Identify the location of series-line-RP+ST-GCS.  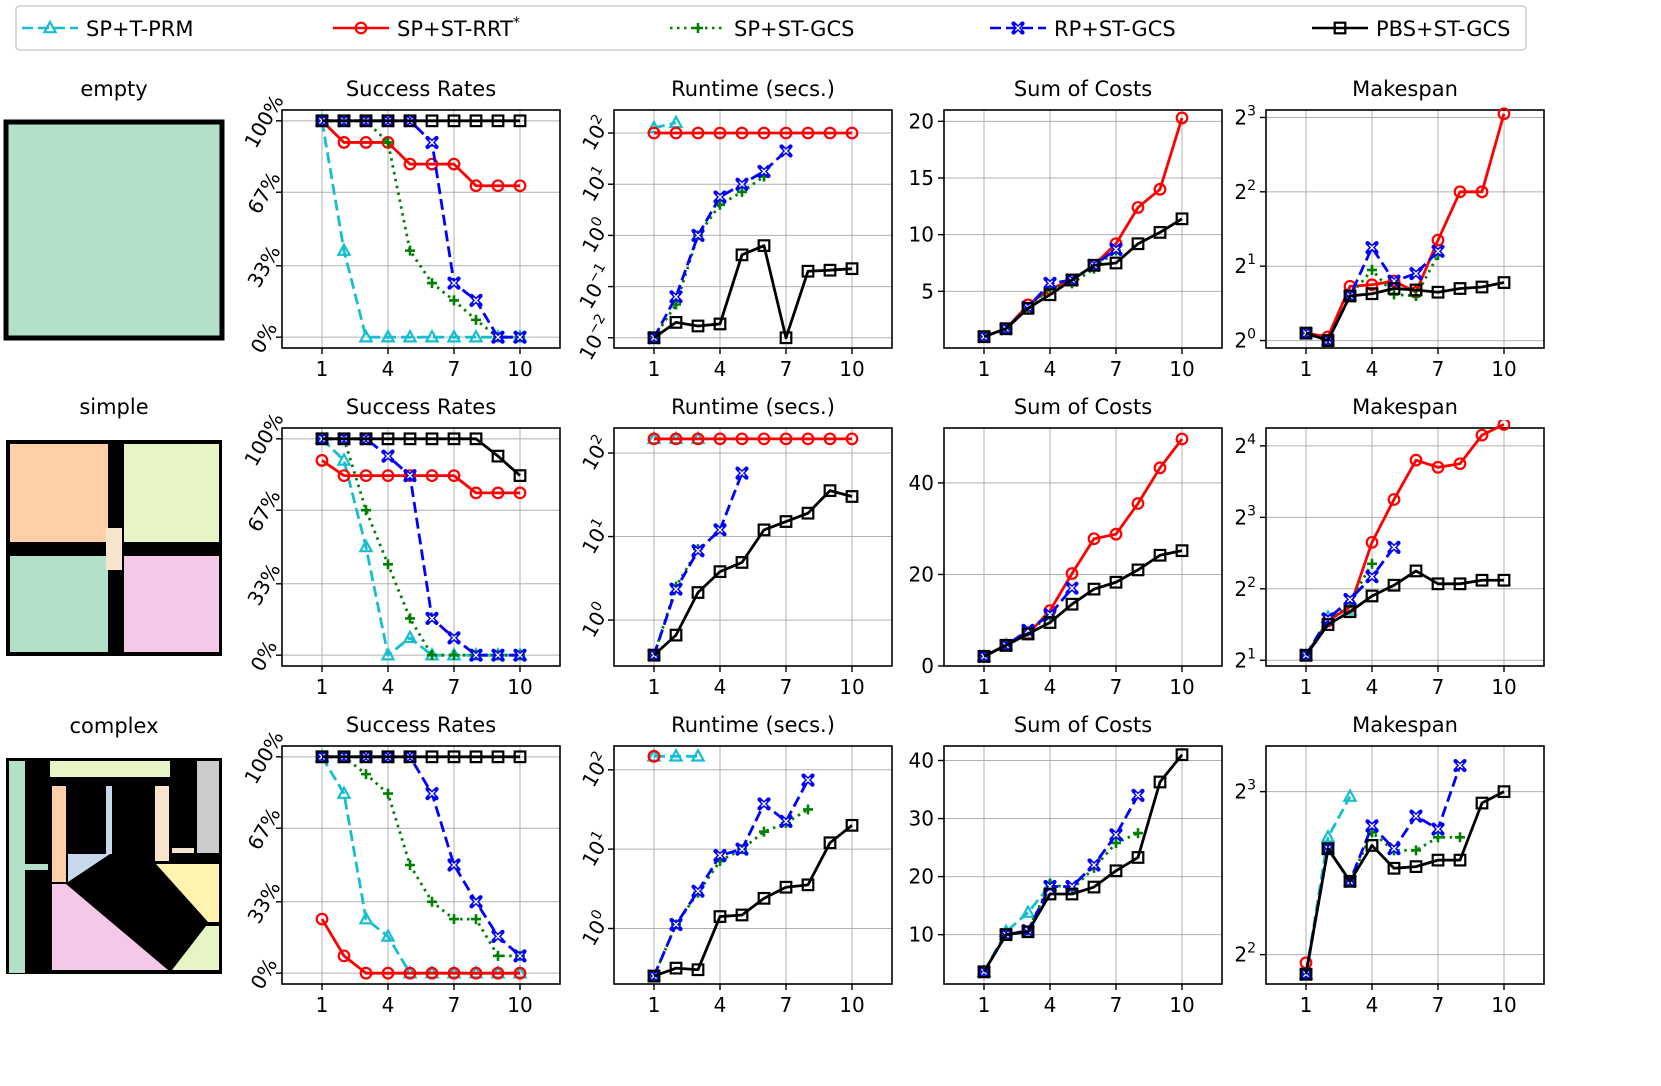
(1383, 870).